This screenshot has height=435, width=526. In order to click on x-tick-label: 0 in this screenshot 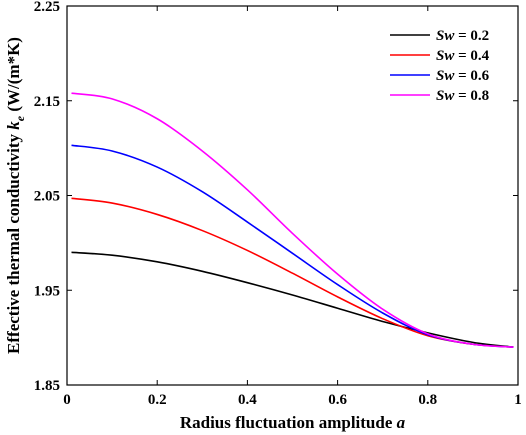, I will do `click(67, 400)`.